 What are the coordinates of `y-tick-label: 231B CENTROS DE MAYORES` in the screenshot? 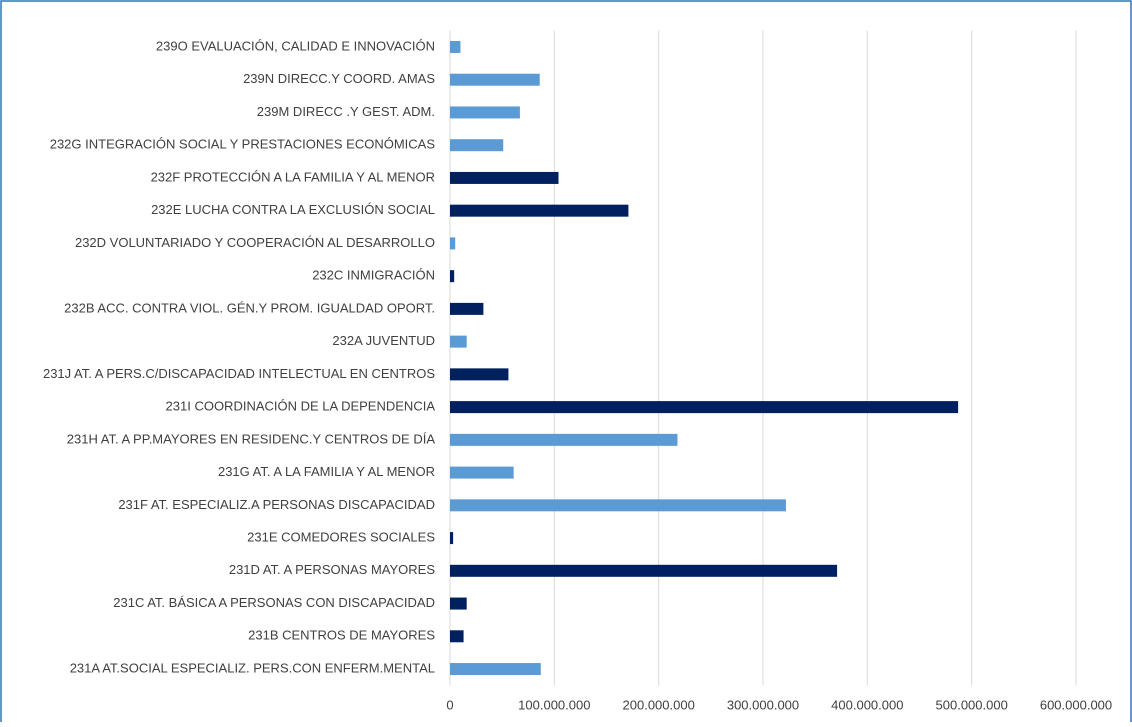 It's located at (341, 635).